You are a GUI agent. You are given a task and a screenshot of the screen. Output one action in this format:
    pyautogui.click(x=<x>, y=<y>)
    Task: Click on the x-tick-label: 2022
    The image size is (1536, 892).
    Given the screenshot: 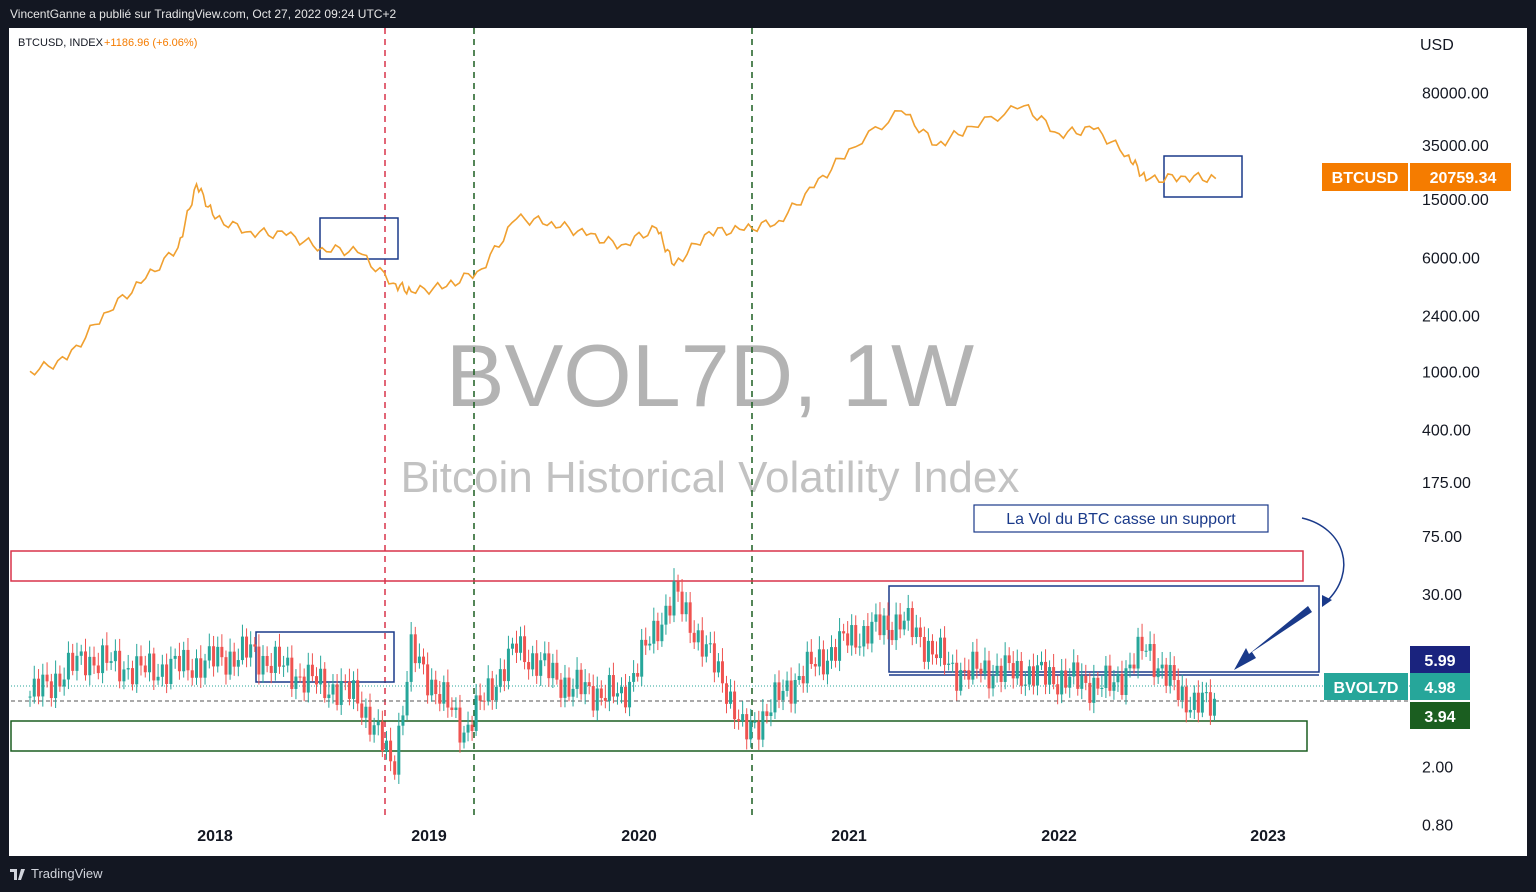 What is the action you would take?
    pyautogui.click(x=1059, y=836)
    